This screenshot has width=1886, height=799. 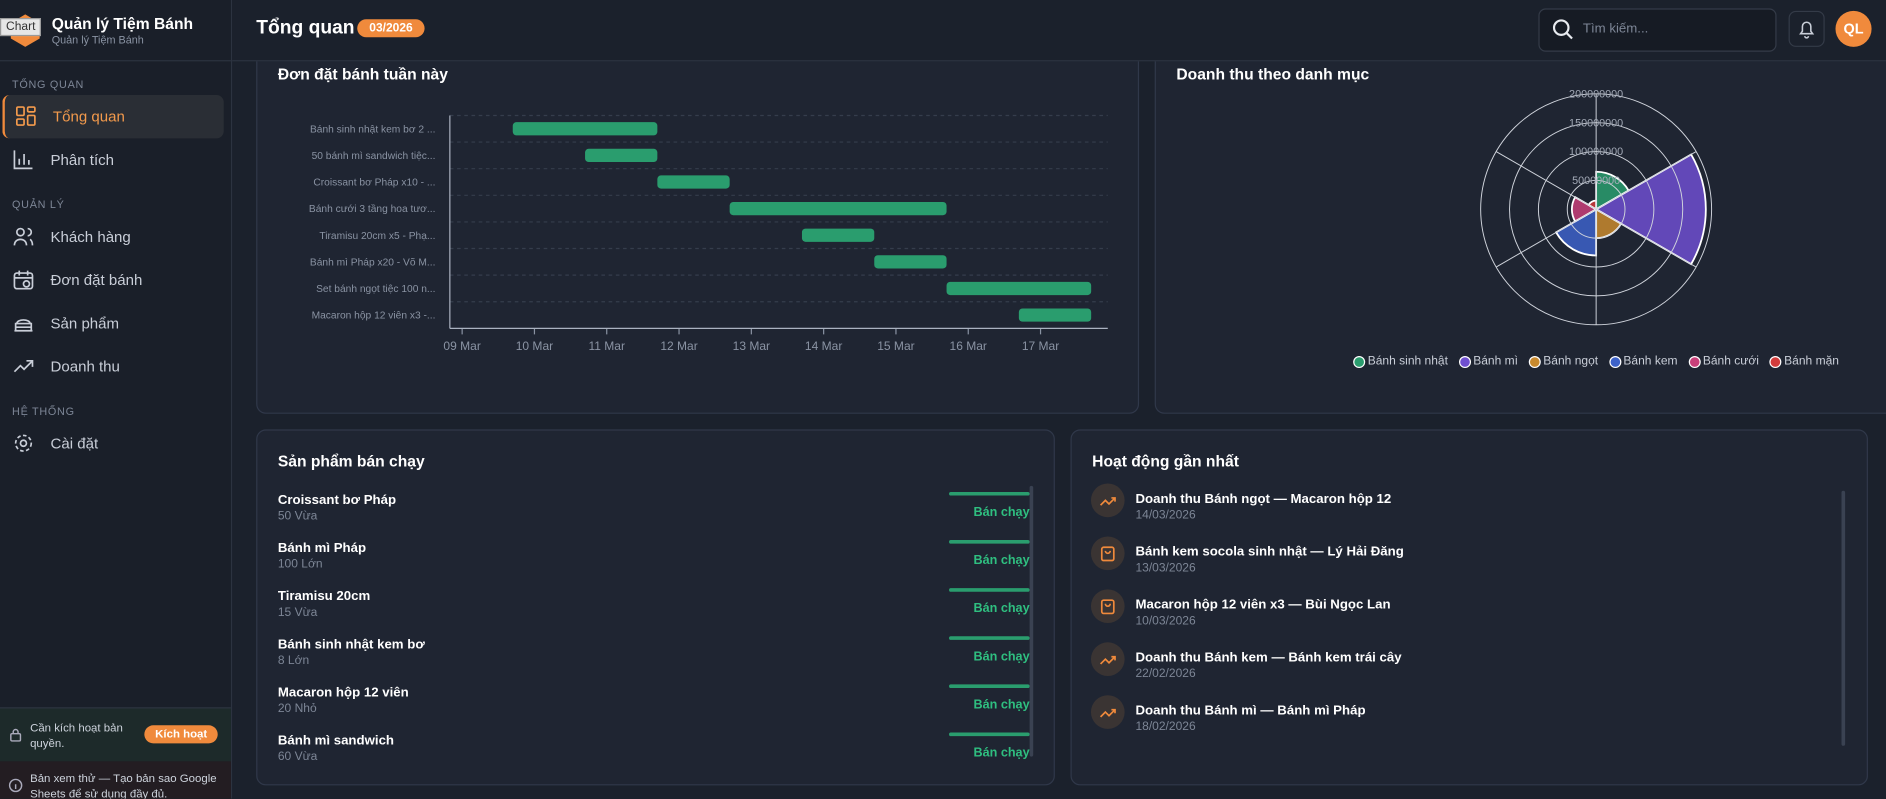 I want to click on header: Tổng quan 03/2026 Tìm kiếm... QL, so click(x=1059, y=31).